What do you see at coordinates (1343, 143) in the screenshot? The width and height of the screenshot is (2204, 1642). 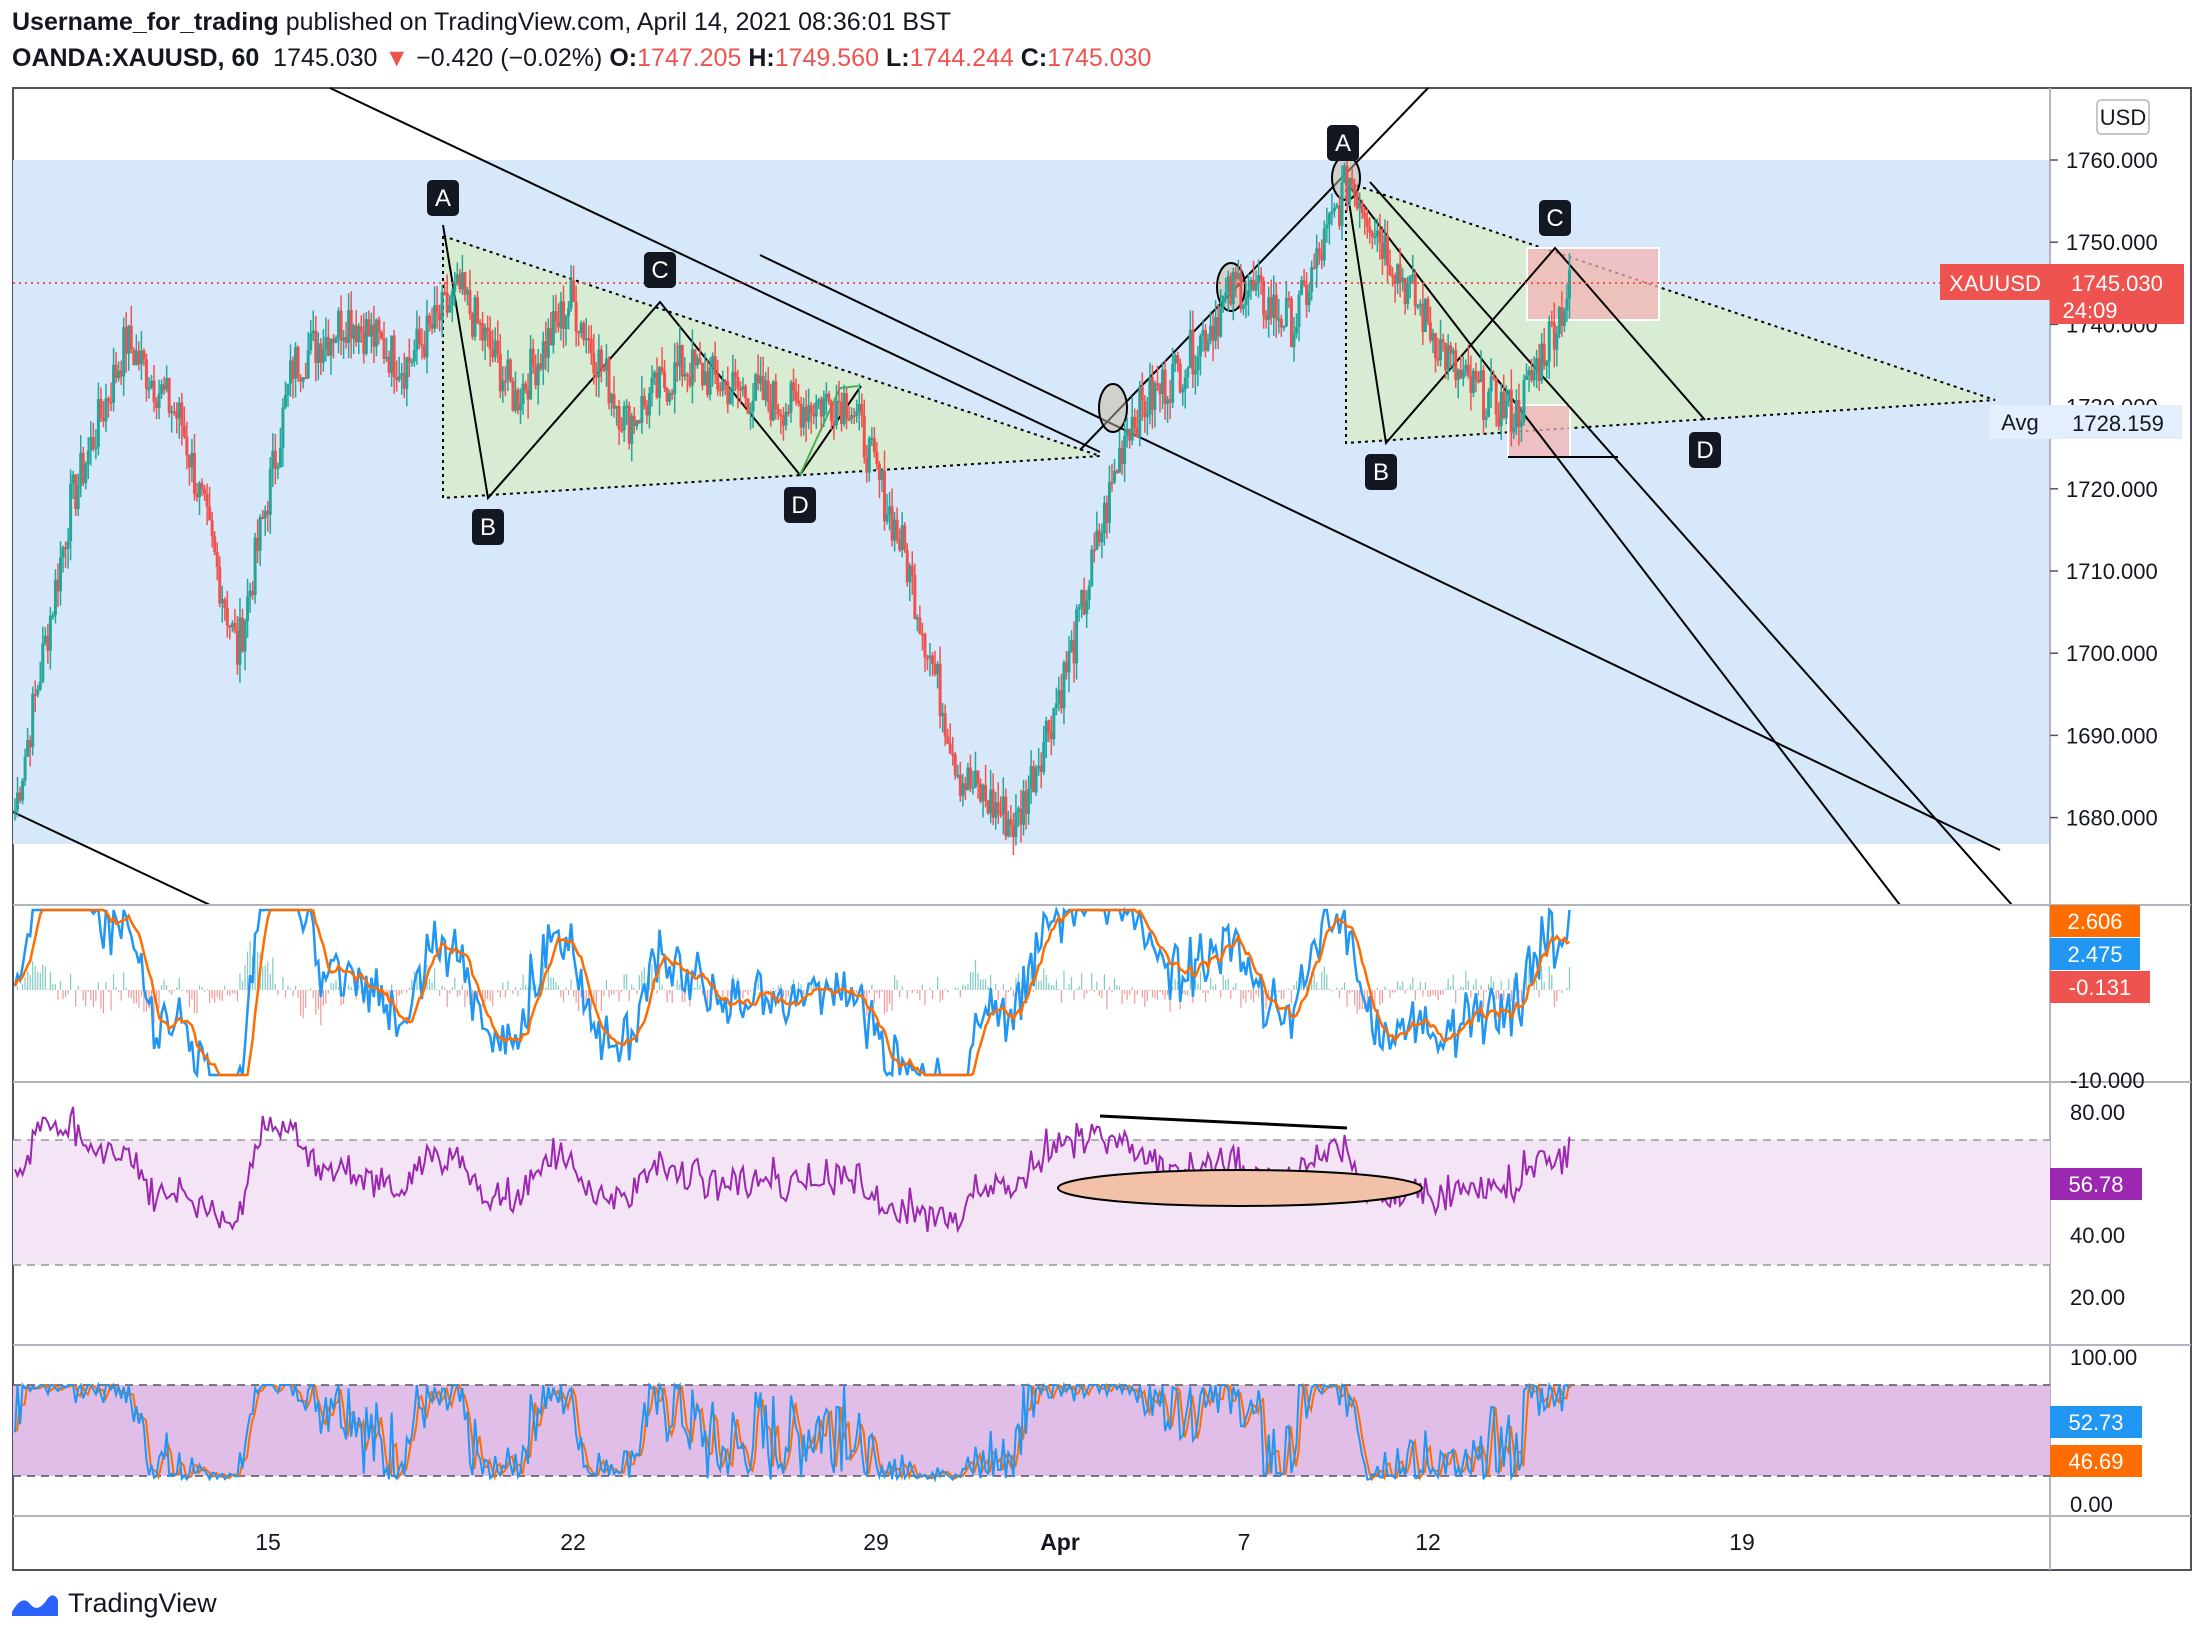 I see `abcd-label-box` at bounding box center [1343, 143].